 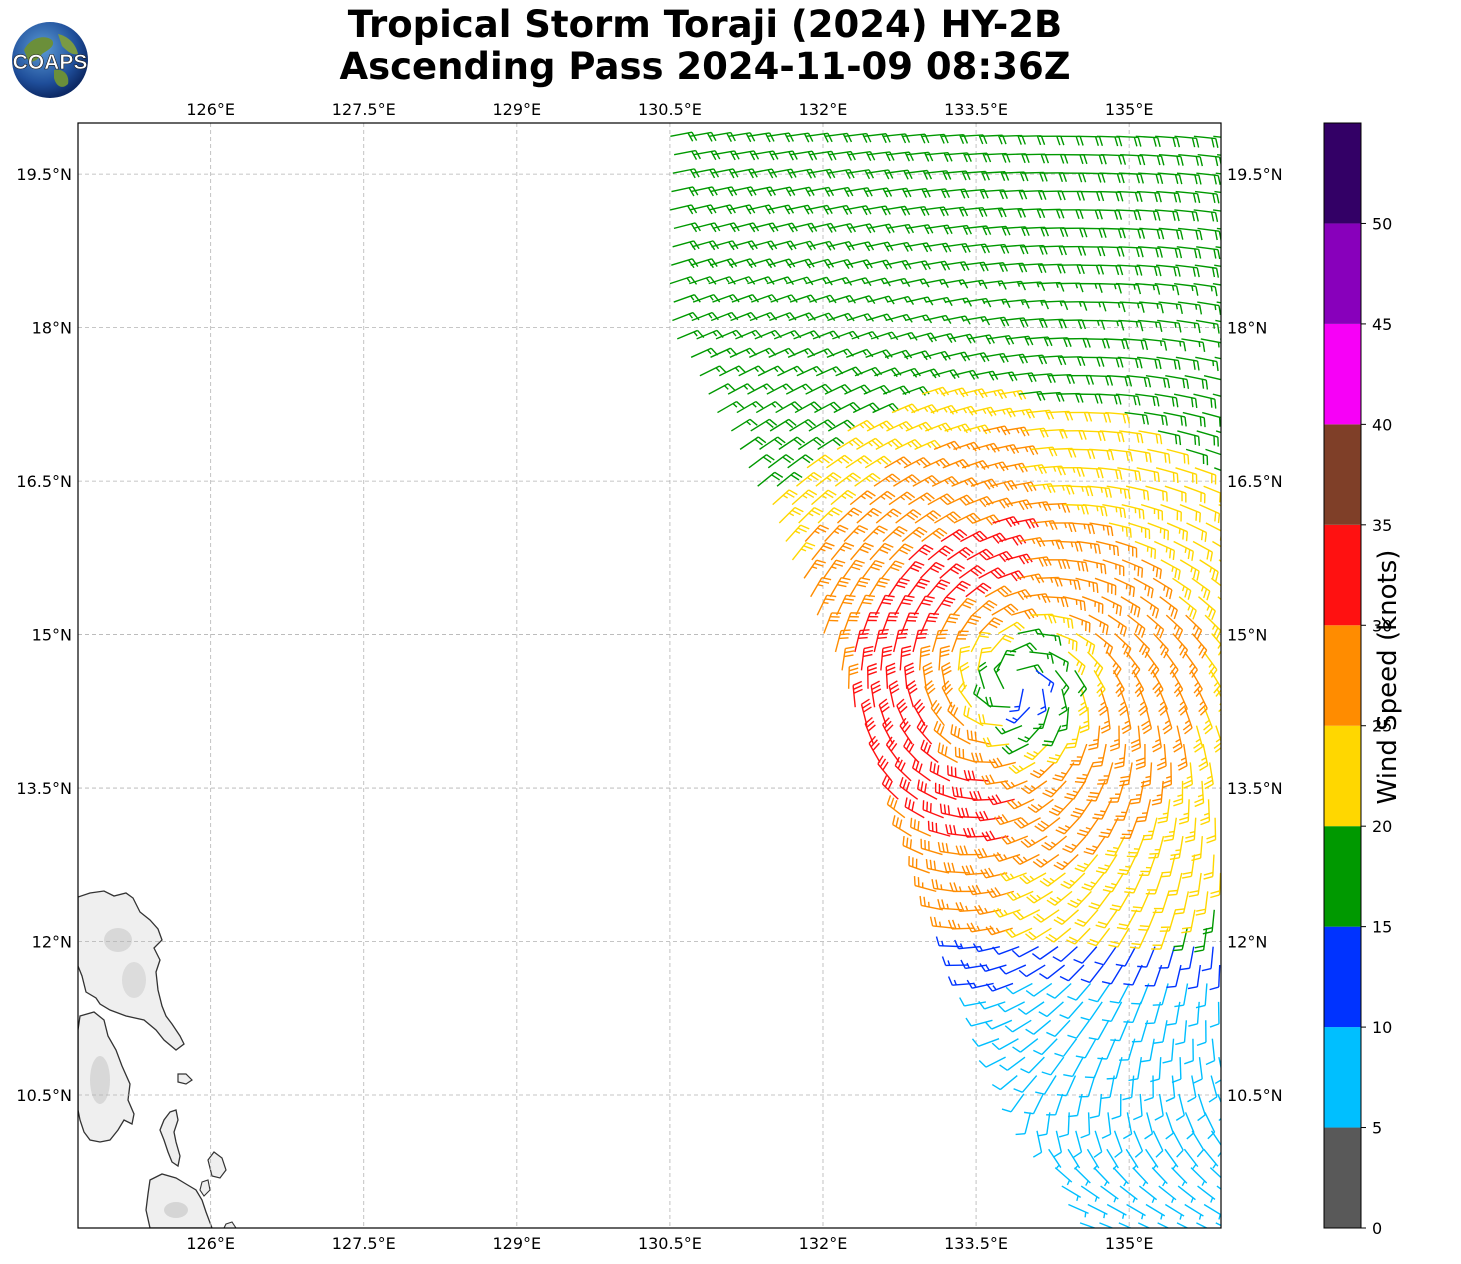 What do you see at coordinates (1342, 1077) in the screenshot?
I see `colorbar-bin` at bounding box center [1342, 1077].